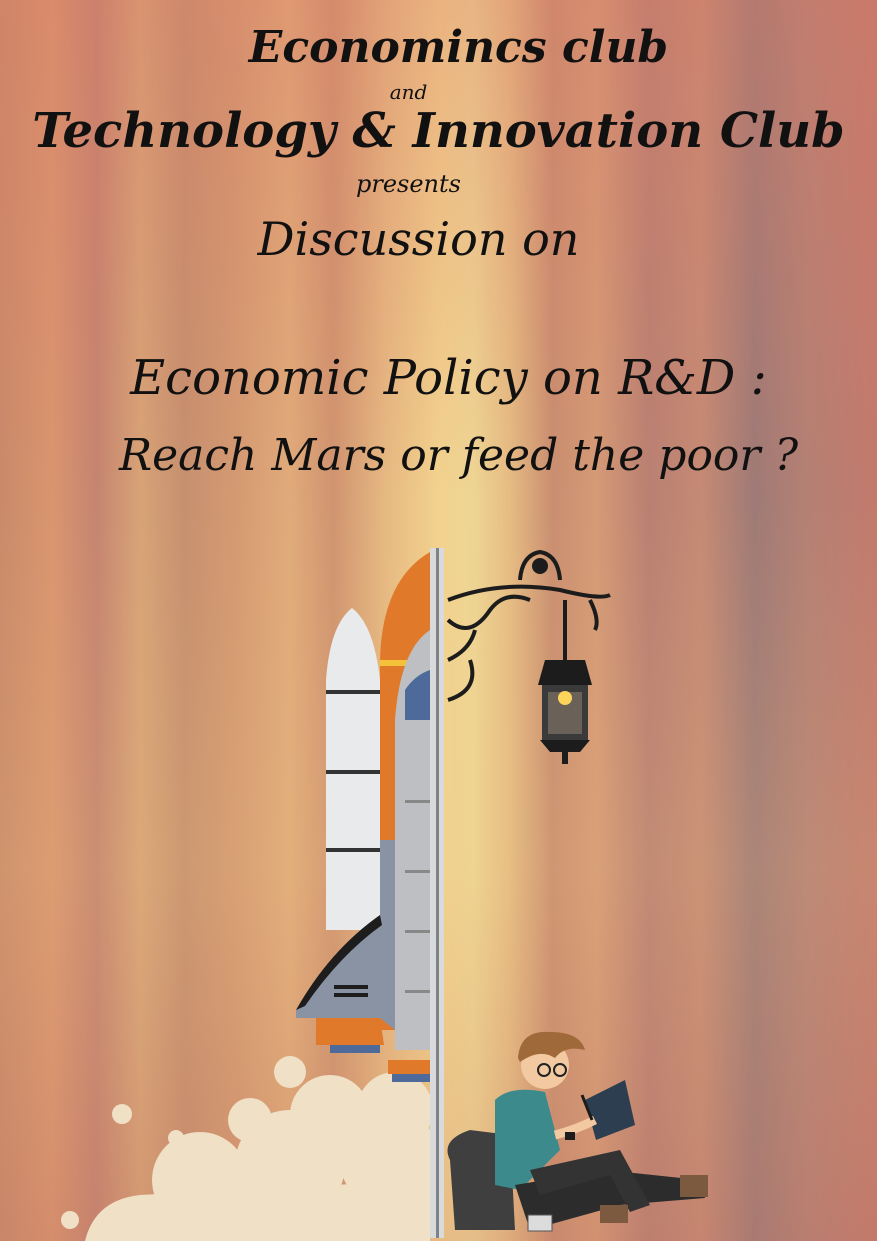  Describe the element at coordinates (250, 1148) in the screenshot. I see `smoke-cloud-icon` at that location.